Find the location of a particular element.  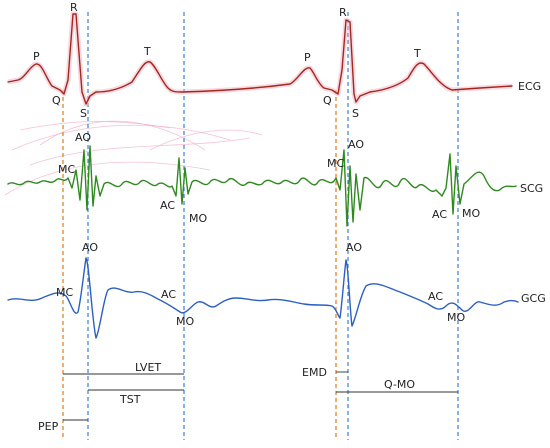

scg-mc-label-2: MC is located at coordinates (335, 163).